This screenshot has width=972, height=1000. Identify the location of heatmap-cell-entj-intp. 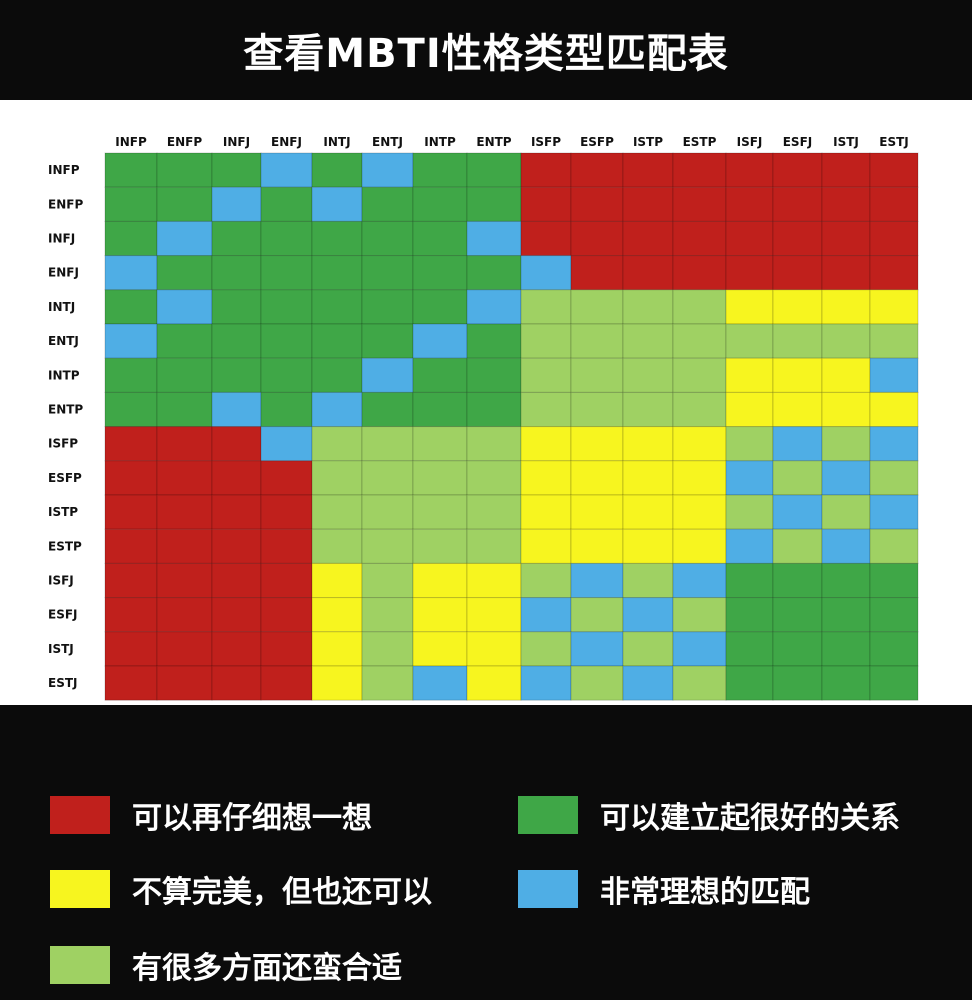
(440, 341).